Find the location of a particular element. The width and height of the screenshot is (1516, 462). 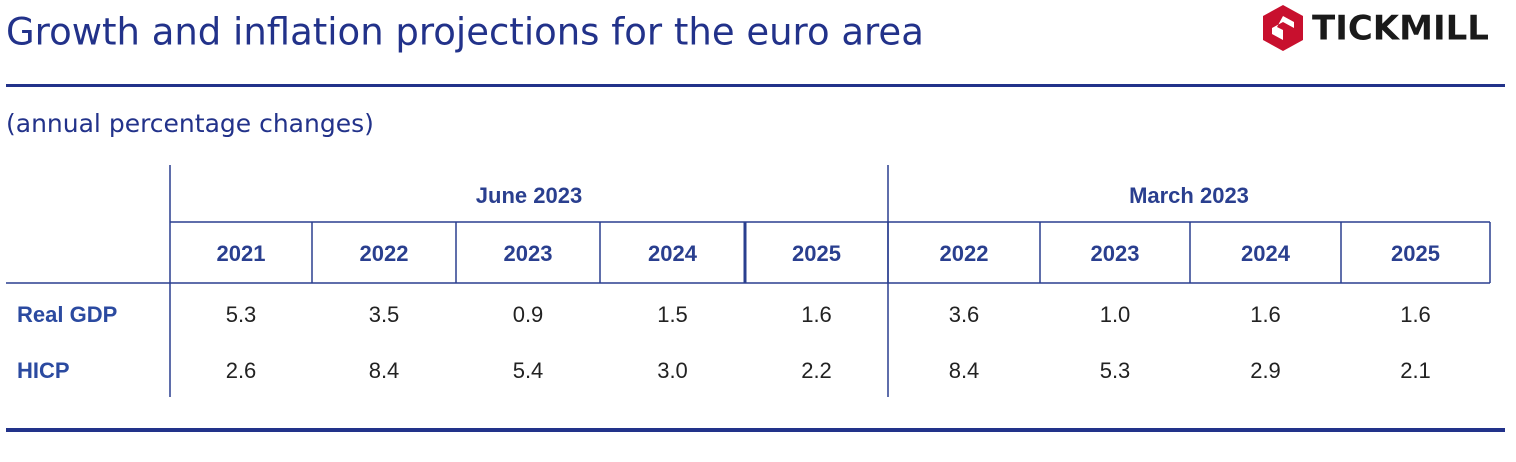

bottom-rule is located at coordinates (755, 430).